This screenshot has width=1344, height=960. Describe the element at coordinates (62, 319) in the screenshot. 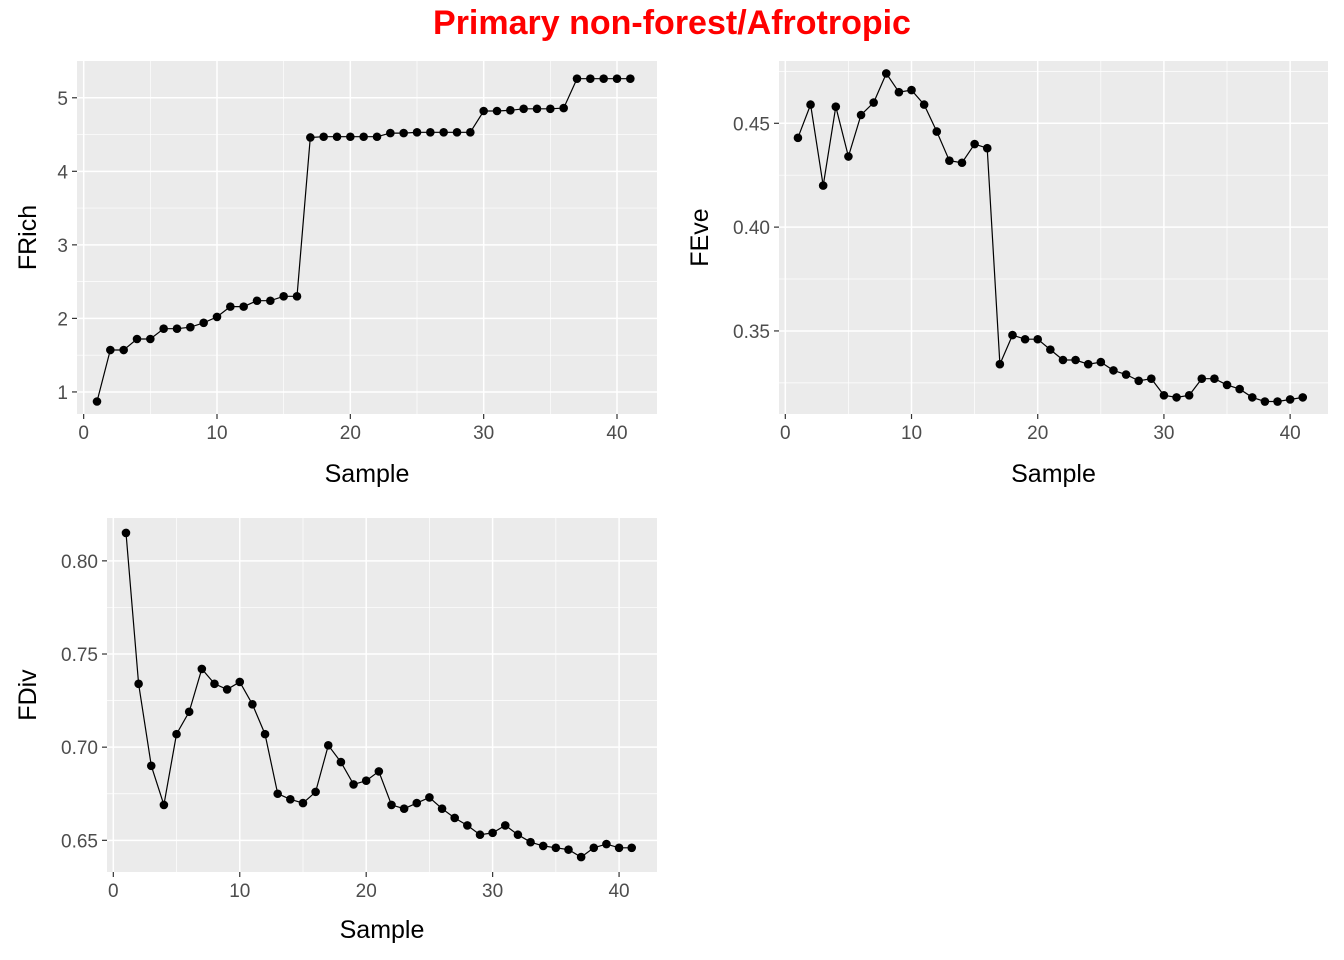

I see `frich-y-tick-label: 2` at that location.